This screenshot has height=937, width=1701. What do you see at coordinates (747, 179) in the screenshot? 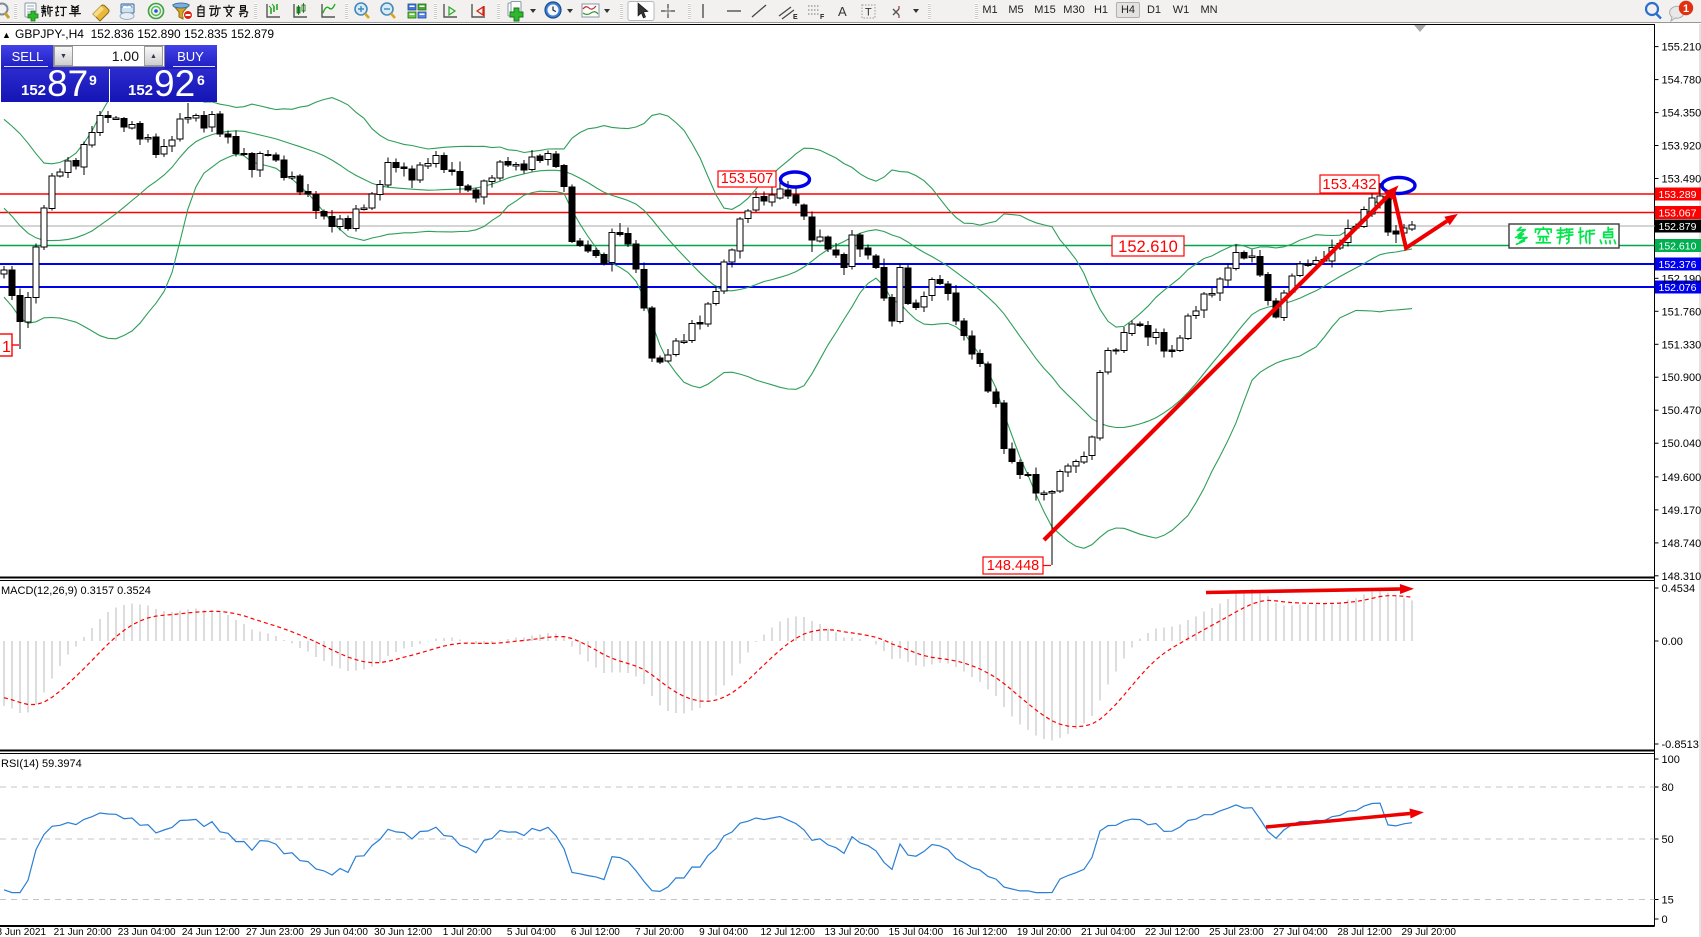
I see `svg-text: 153.507` at bounding box center [747, 179].